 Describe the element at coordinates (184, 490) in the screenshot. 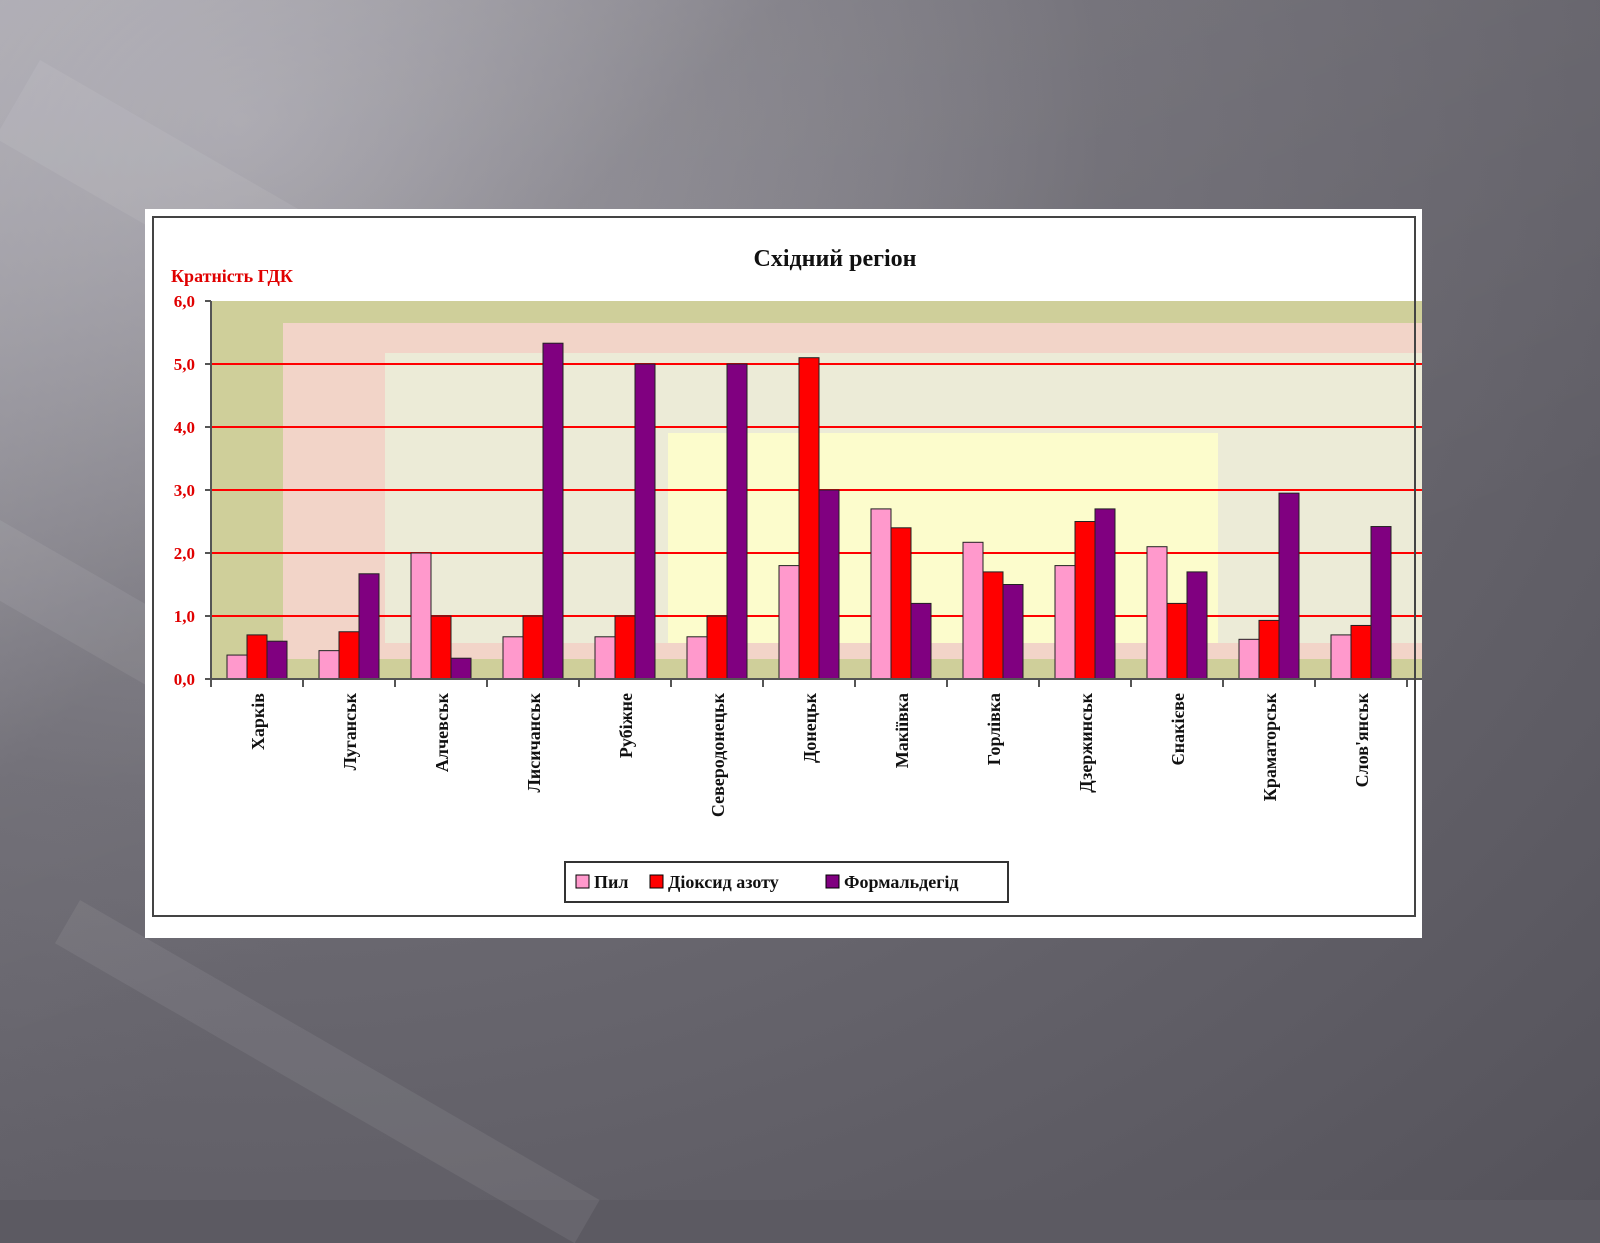

I see `y-tick-label: 3,0` at that location.